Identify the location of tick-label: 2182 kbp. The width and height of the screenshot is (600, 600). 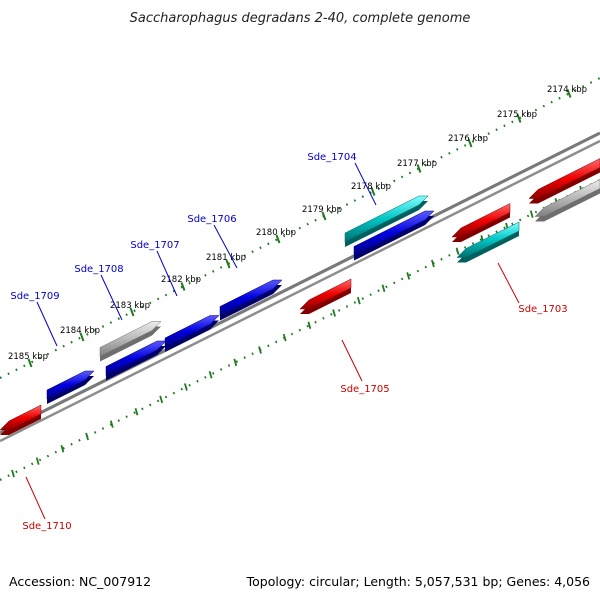
(181, 280).